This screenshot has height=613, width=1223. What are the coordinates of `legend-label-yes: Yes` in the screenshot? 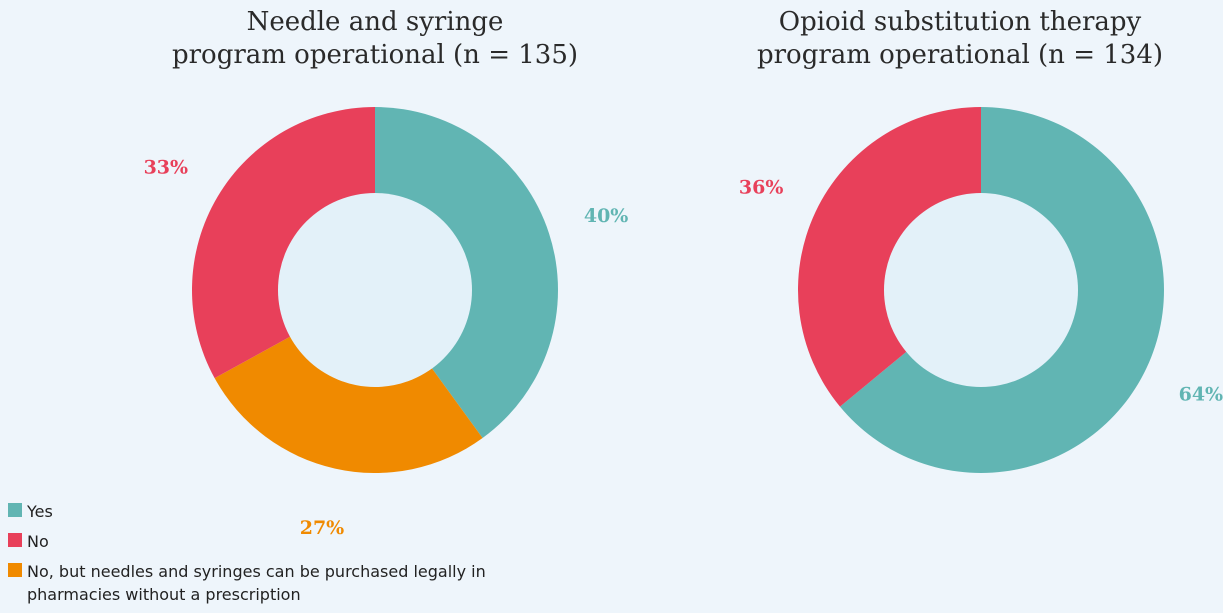 It's located at (40, 511).